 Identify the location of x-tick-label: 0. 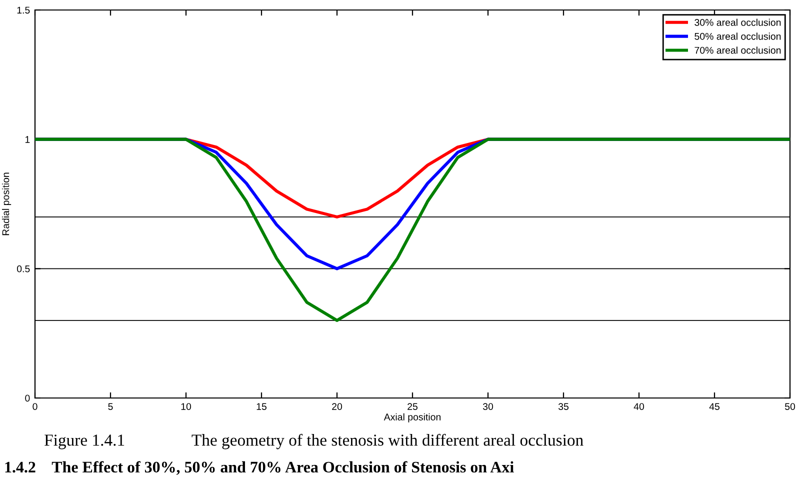
(35, 406).